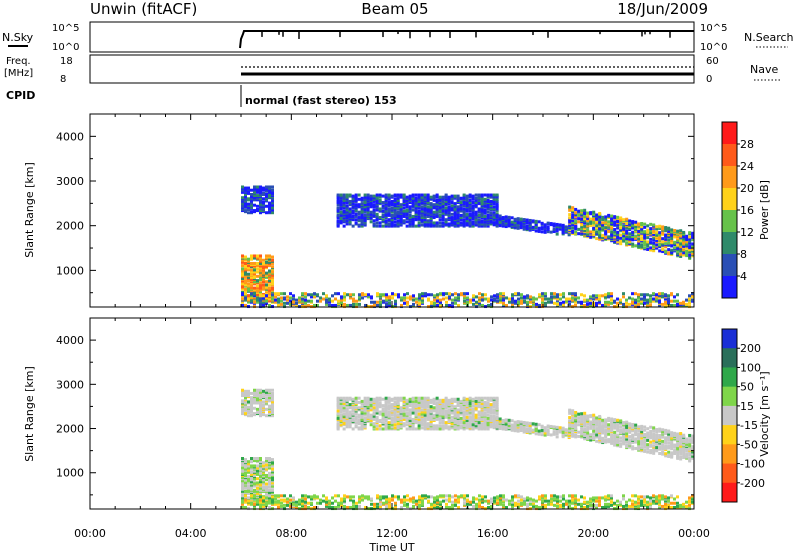 Image resolution: width=800 pixels, height=554 pixels. I want to click on nsky-label: N.Sky, so click(18, 37).